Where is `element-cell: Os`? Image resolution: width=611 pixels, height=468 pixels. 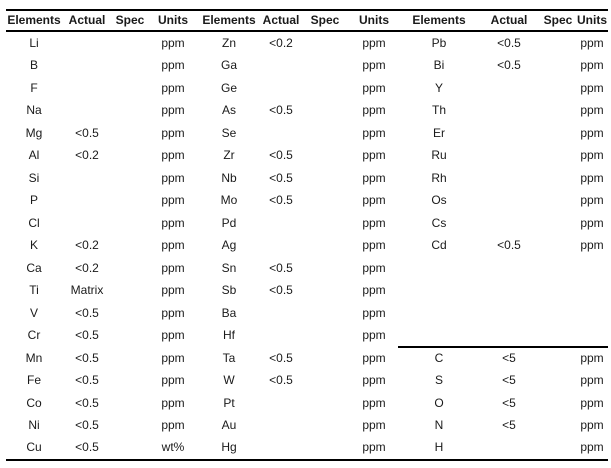
element-cell: Os is located at coordinates (439, 200).